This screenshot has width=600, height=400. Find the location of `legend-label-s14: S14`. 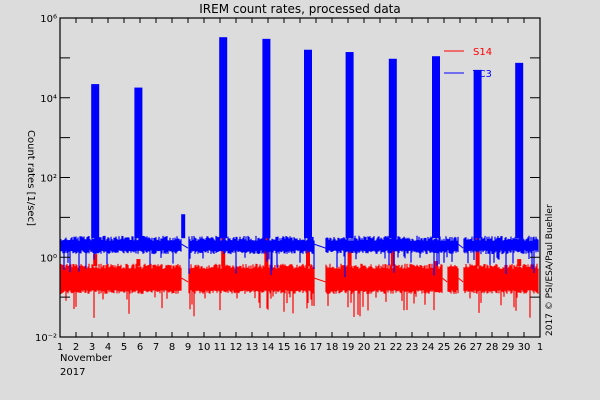

legend-label-s14: S14 is located at coordinates (482, 52).